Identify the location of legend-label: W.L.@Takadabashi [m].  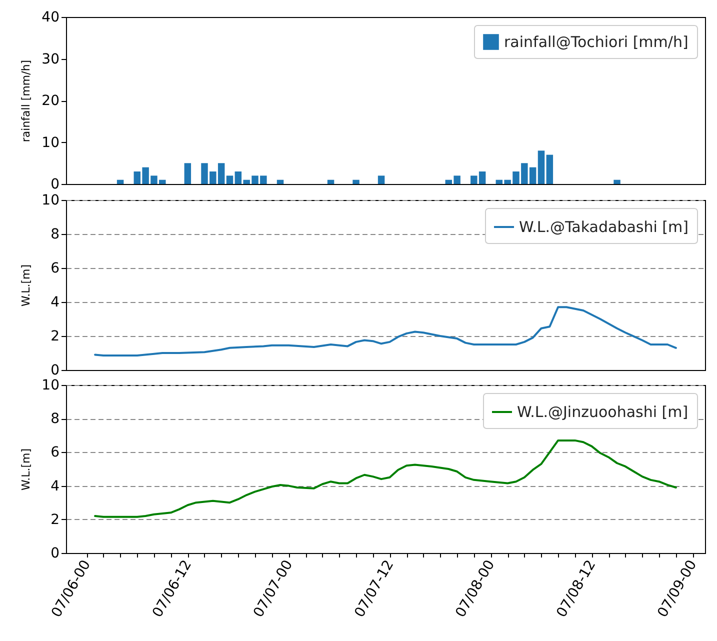
(603, 227).